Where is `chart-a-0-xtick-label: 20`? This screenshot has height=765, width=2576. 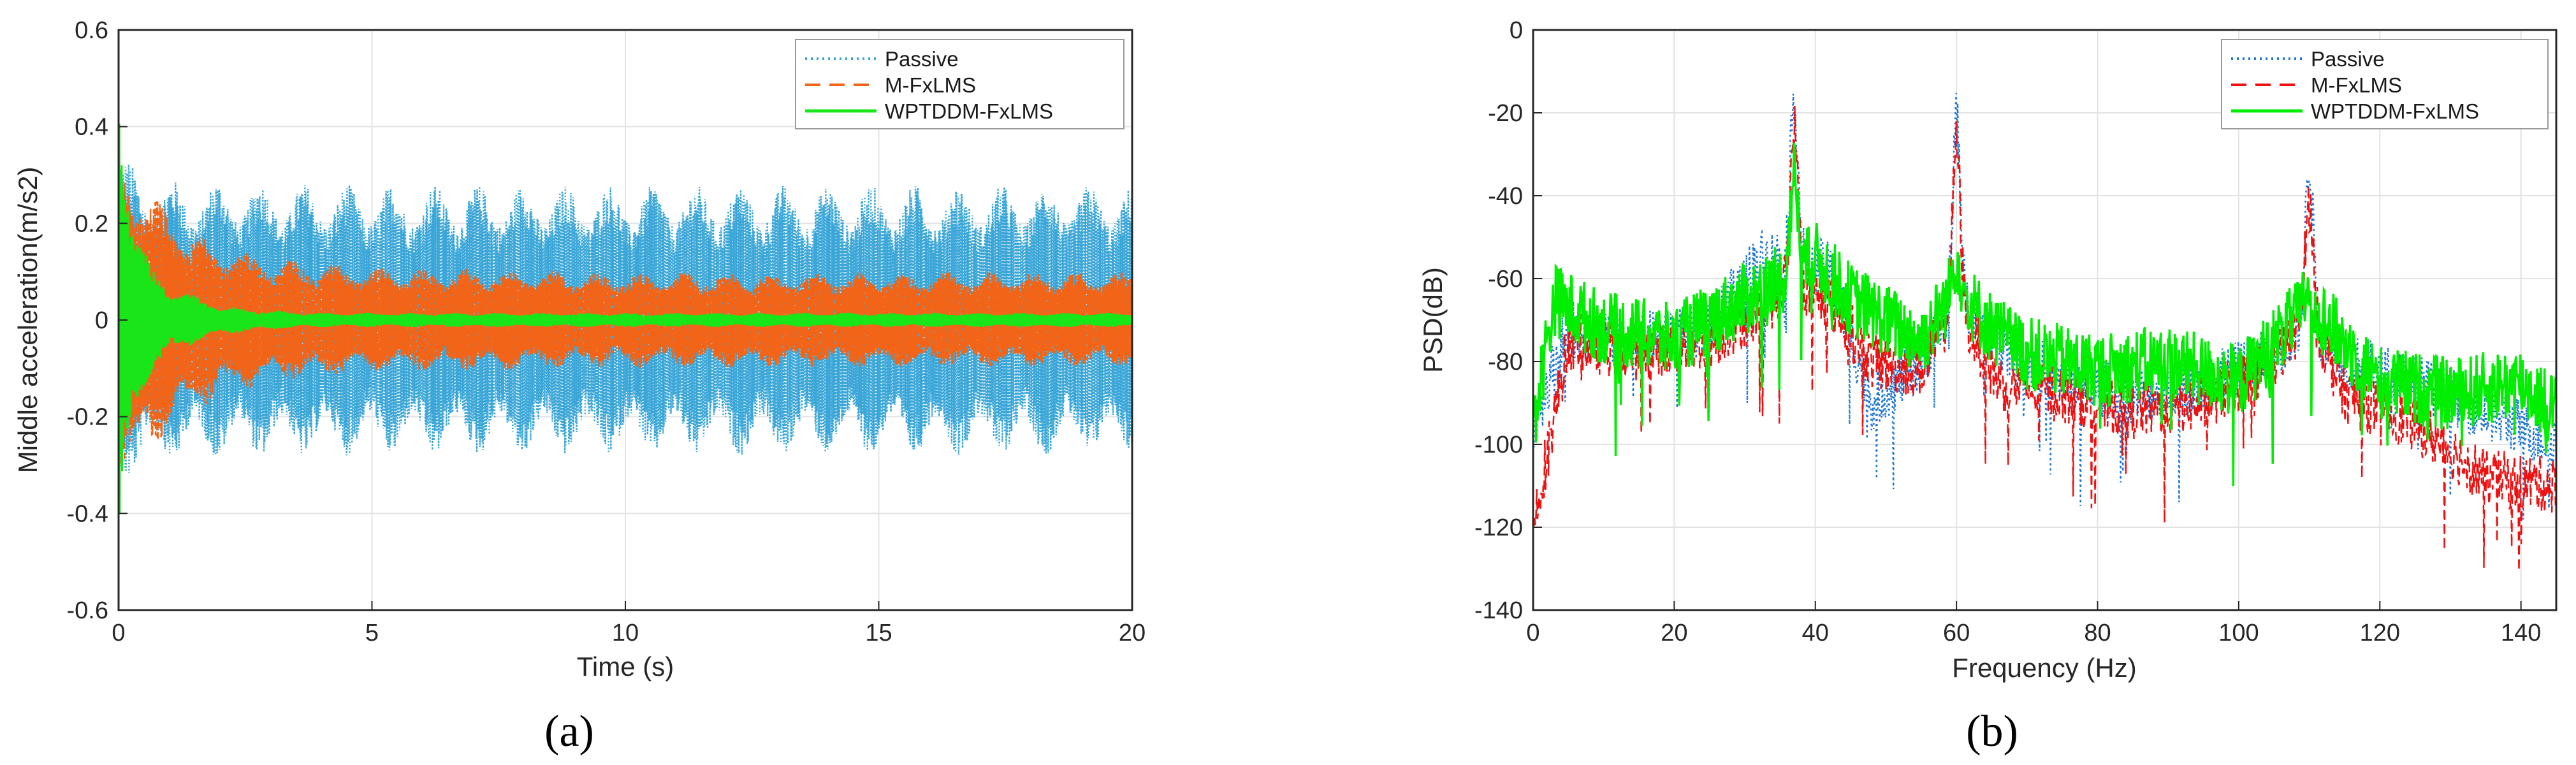
chart-a-0-xtick-label: 20 is located at coordinates (1132, 633).